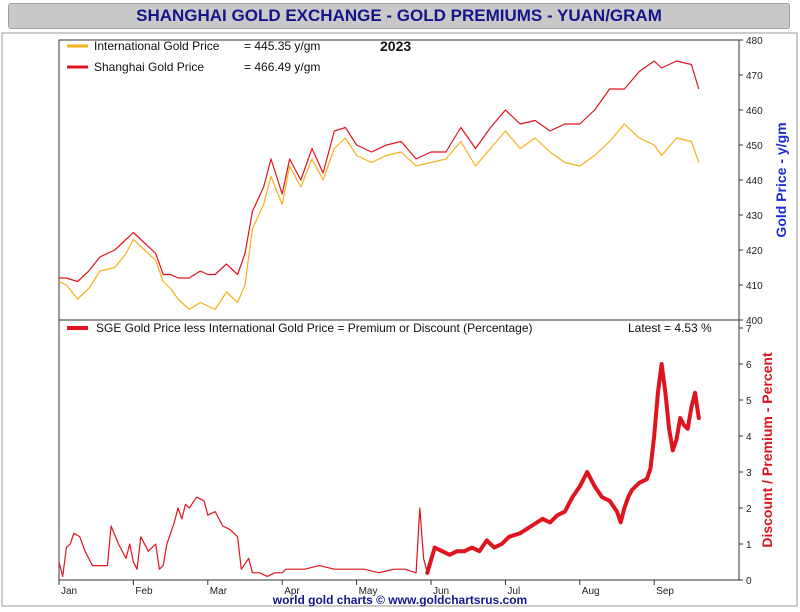 The height and width of the screenshot is (612, 800). Describe the element at coordinates (749, 581) in the screenshot. I see `bottom-y-tick-label: 0` at that location.